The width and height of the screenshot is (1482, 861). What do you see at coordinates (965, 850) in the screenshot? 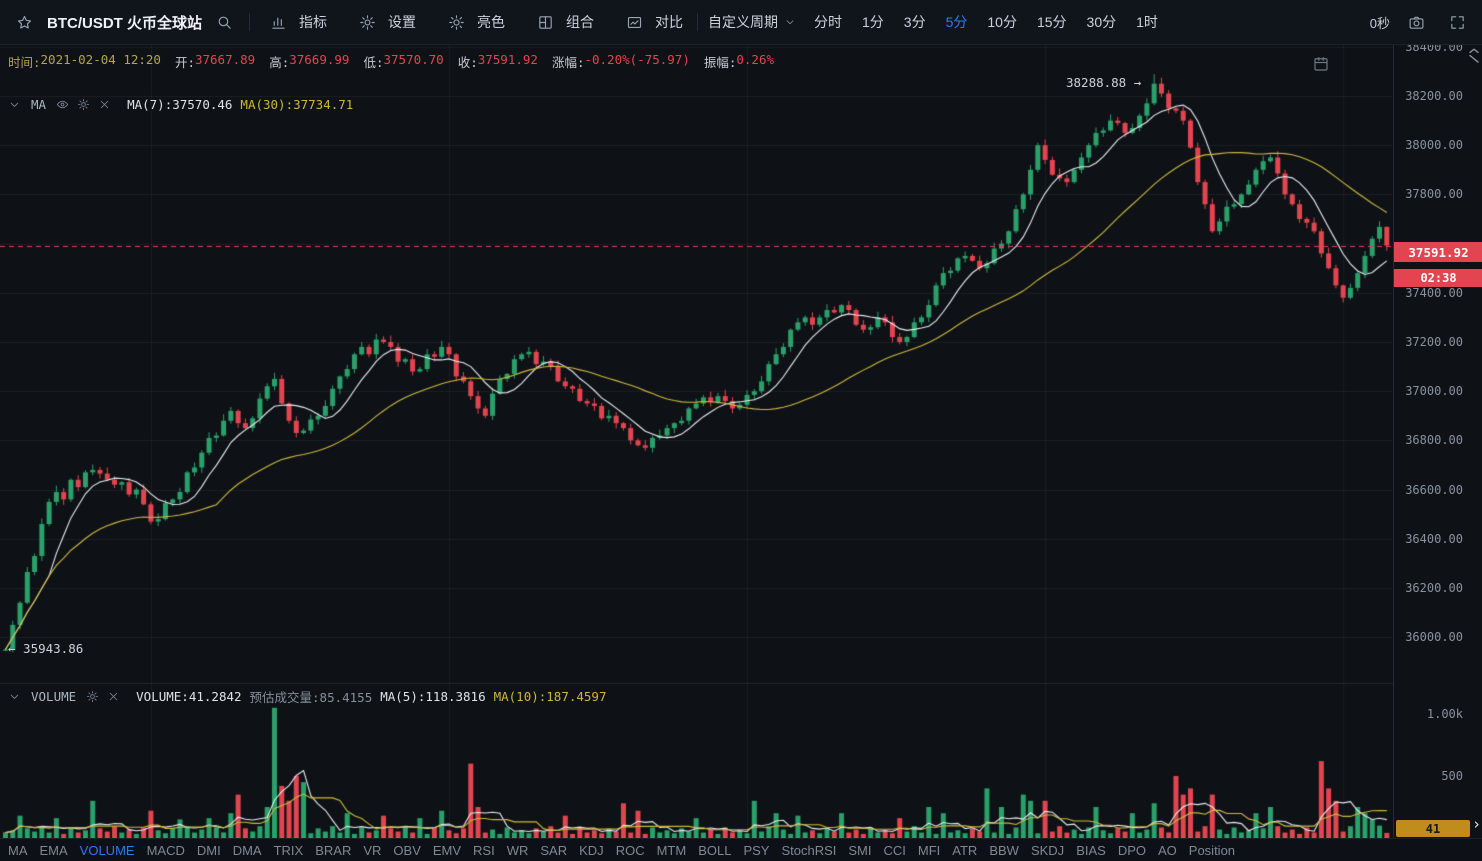
I see `indicator-tab-atr: ATR` at bounding box center [965, 850].